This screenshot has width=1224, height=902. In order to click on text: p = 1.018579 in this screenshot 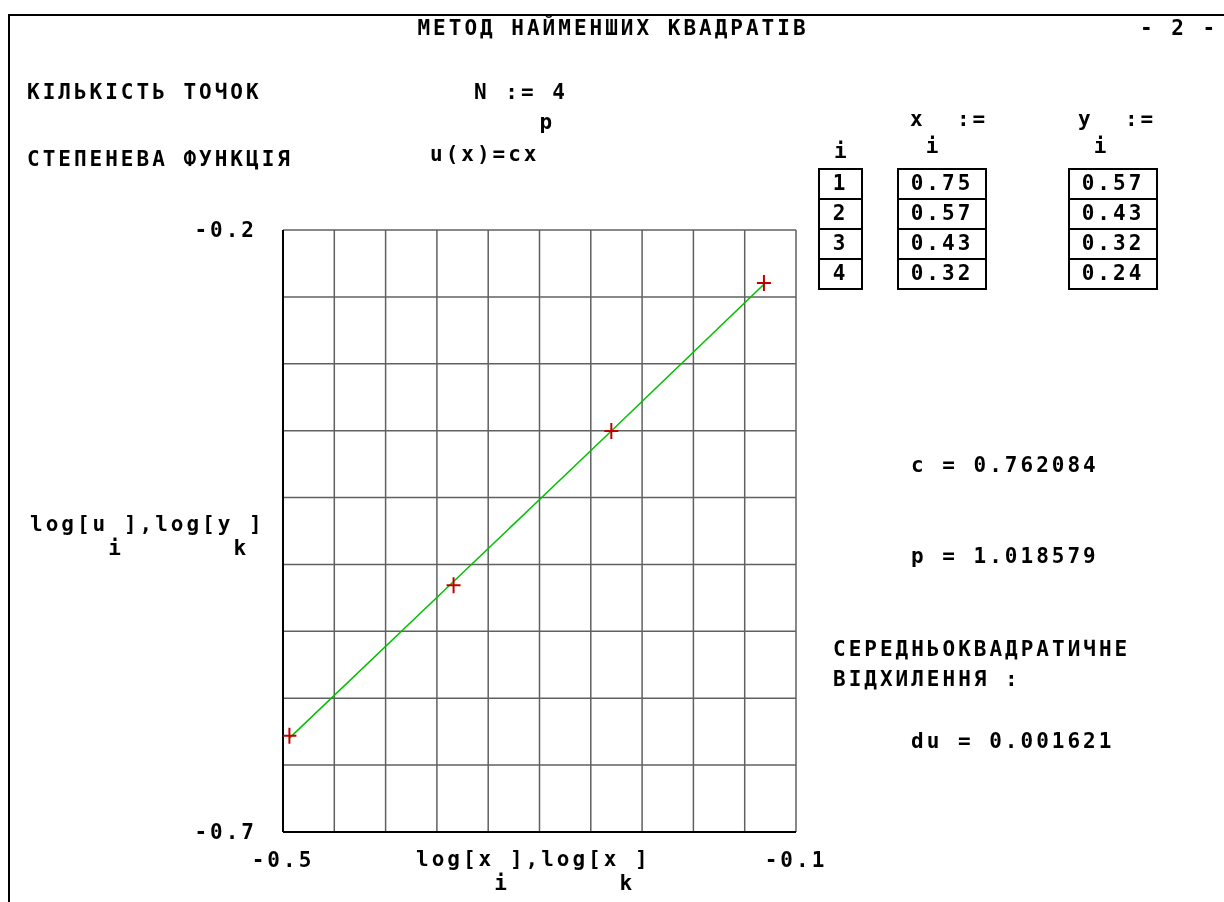, I will do `click(1005, 556)`.